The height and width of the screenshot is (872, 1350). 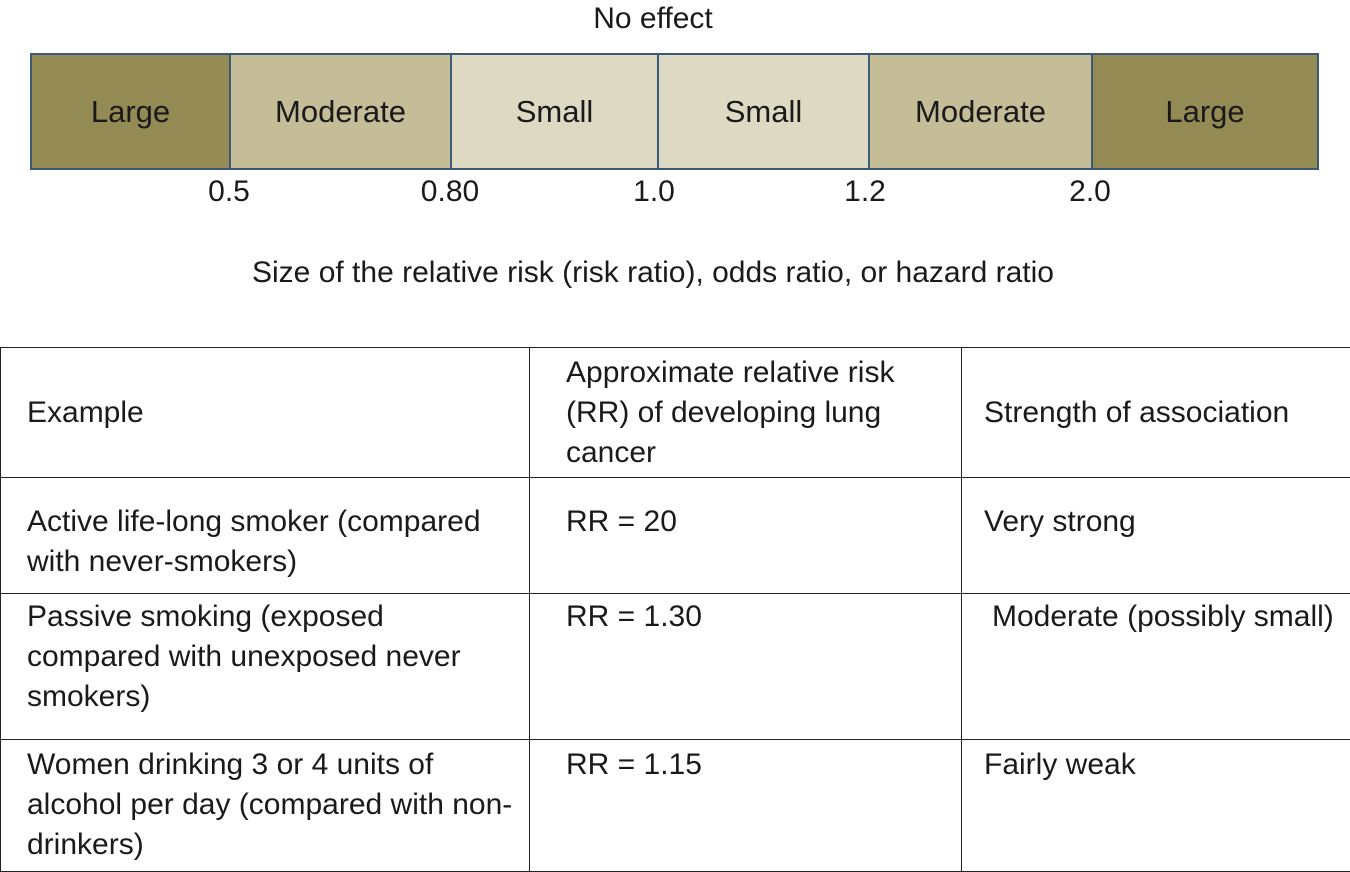 What do you see at coordinates (450, 192) in the screenshot?
I see `tick-label: 0.80` at bounding box center [450, 192].